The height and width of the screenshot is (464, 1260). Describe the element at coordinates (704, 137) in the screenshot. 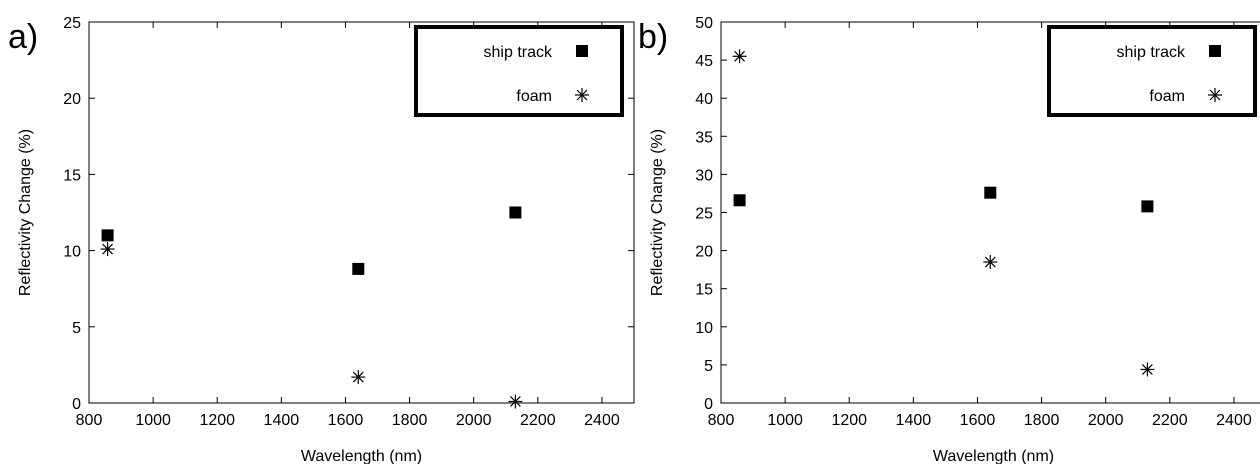

I see `y-tick-label: 35` at that location.